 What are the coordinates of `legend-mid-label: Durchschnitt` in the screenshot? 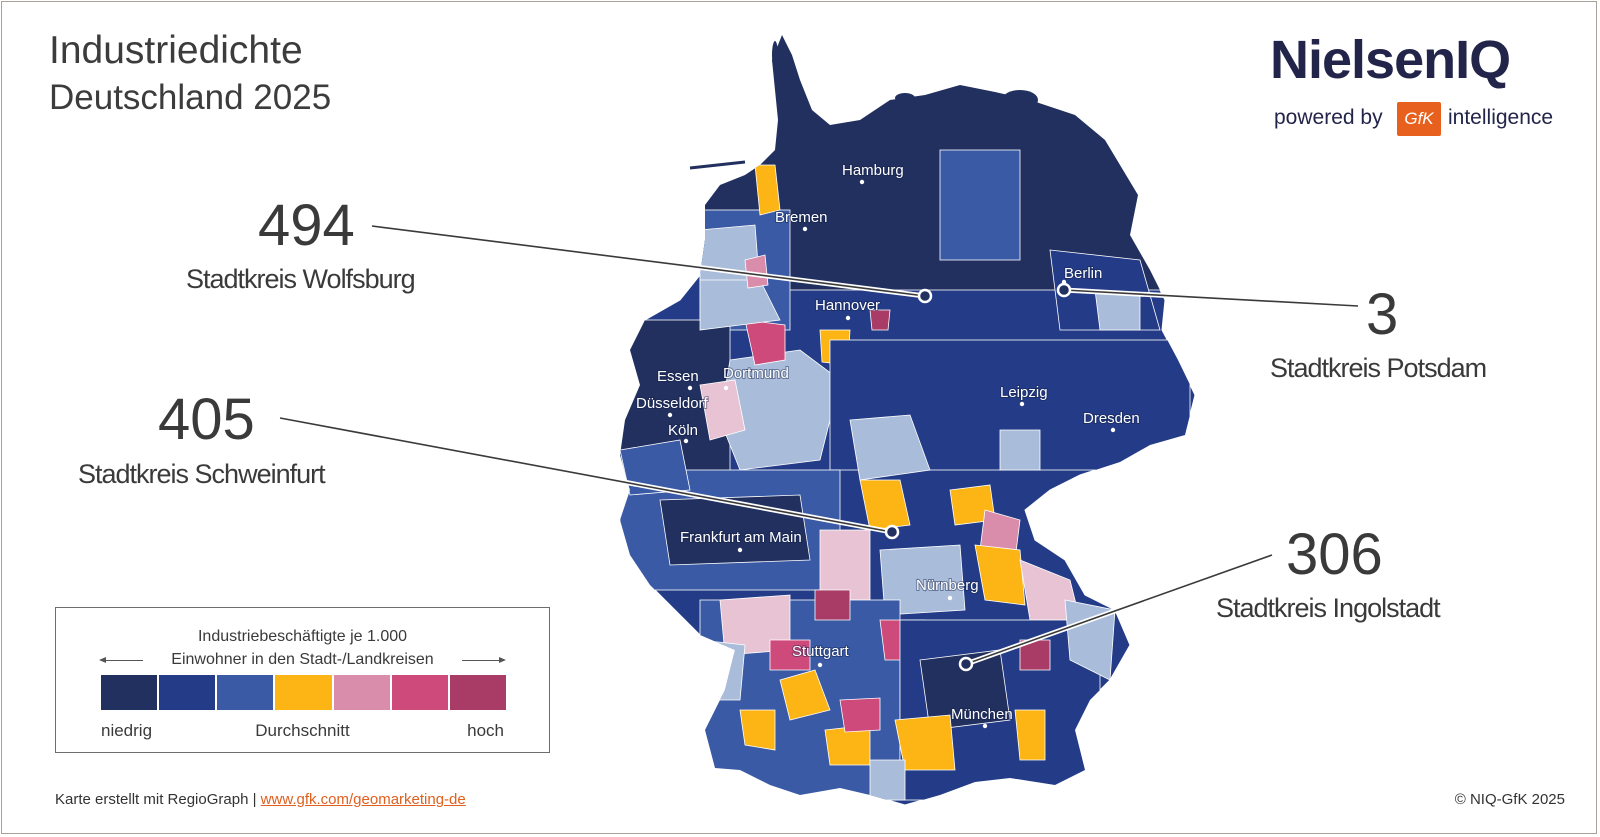 It's located at (302, 730).